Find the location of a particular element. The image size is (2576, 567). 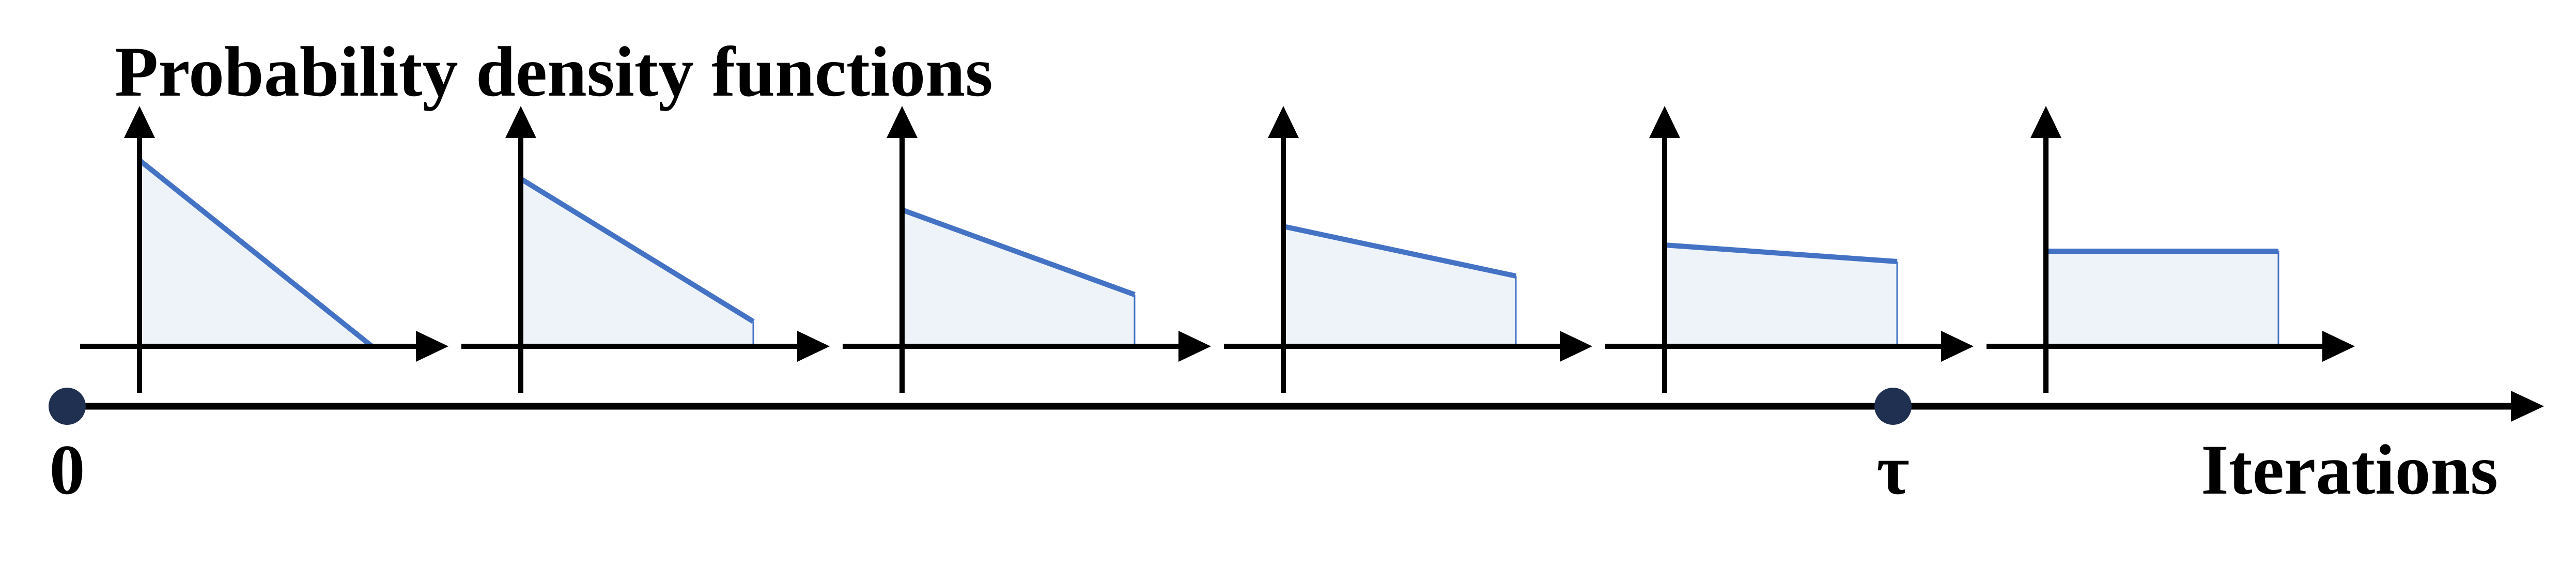

tau-label: τ is located at coordinates (1893, 470).